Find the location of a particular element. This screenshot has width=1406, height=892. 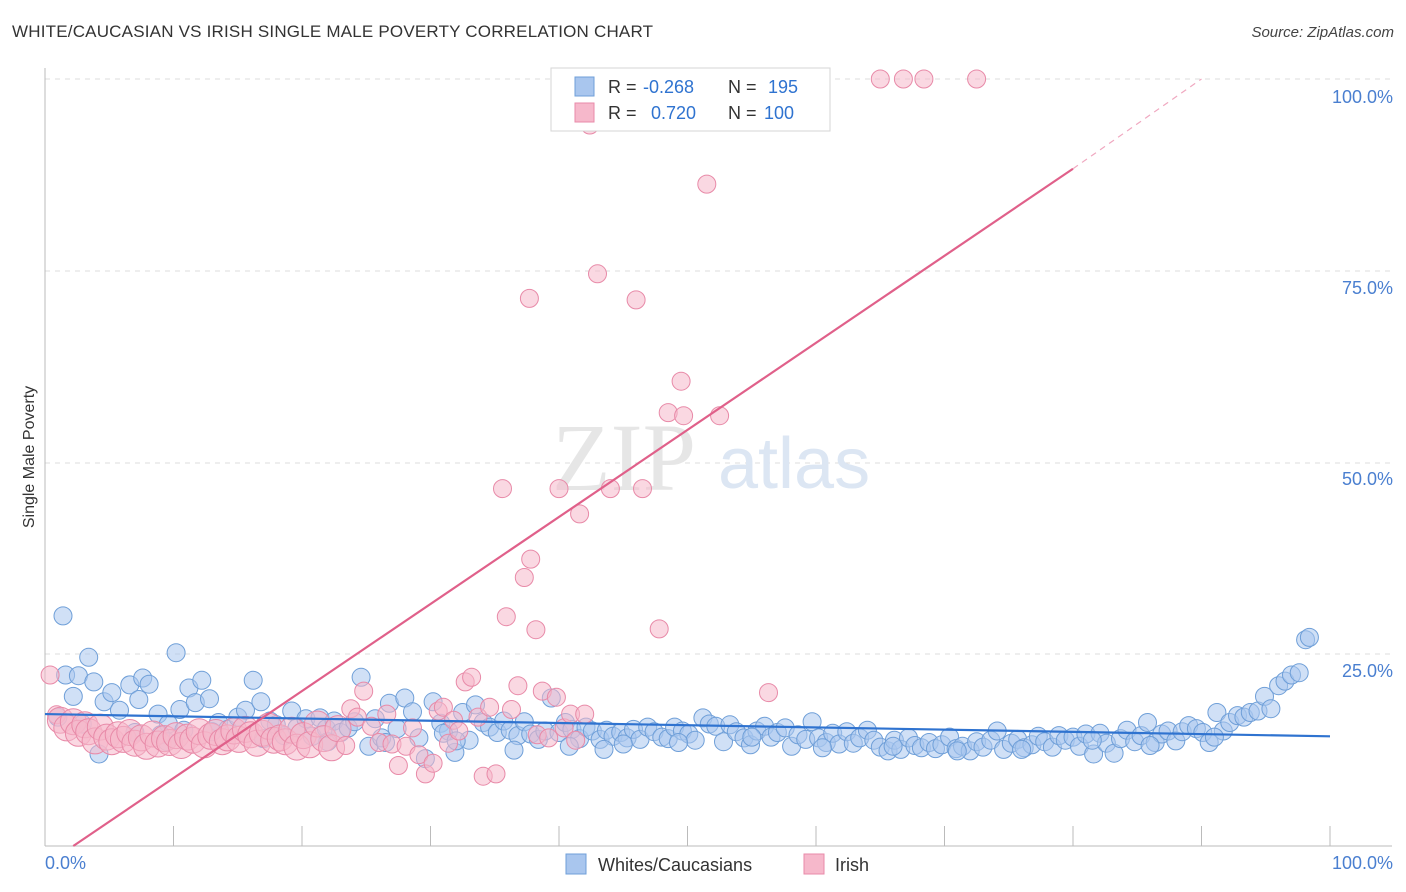

legend-r-label-pink: R = is located at coordinates (622, 113).